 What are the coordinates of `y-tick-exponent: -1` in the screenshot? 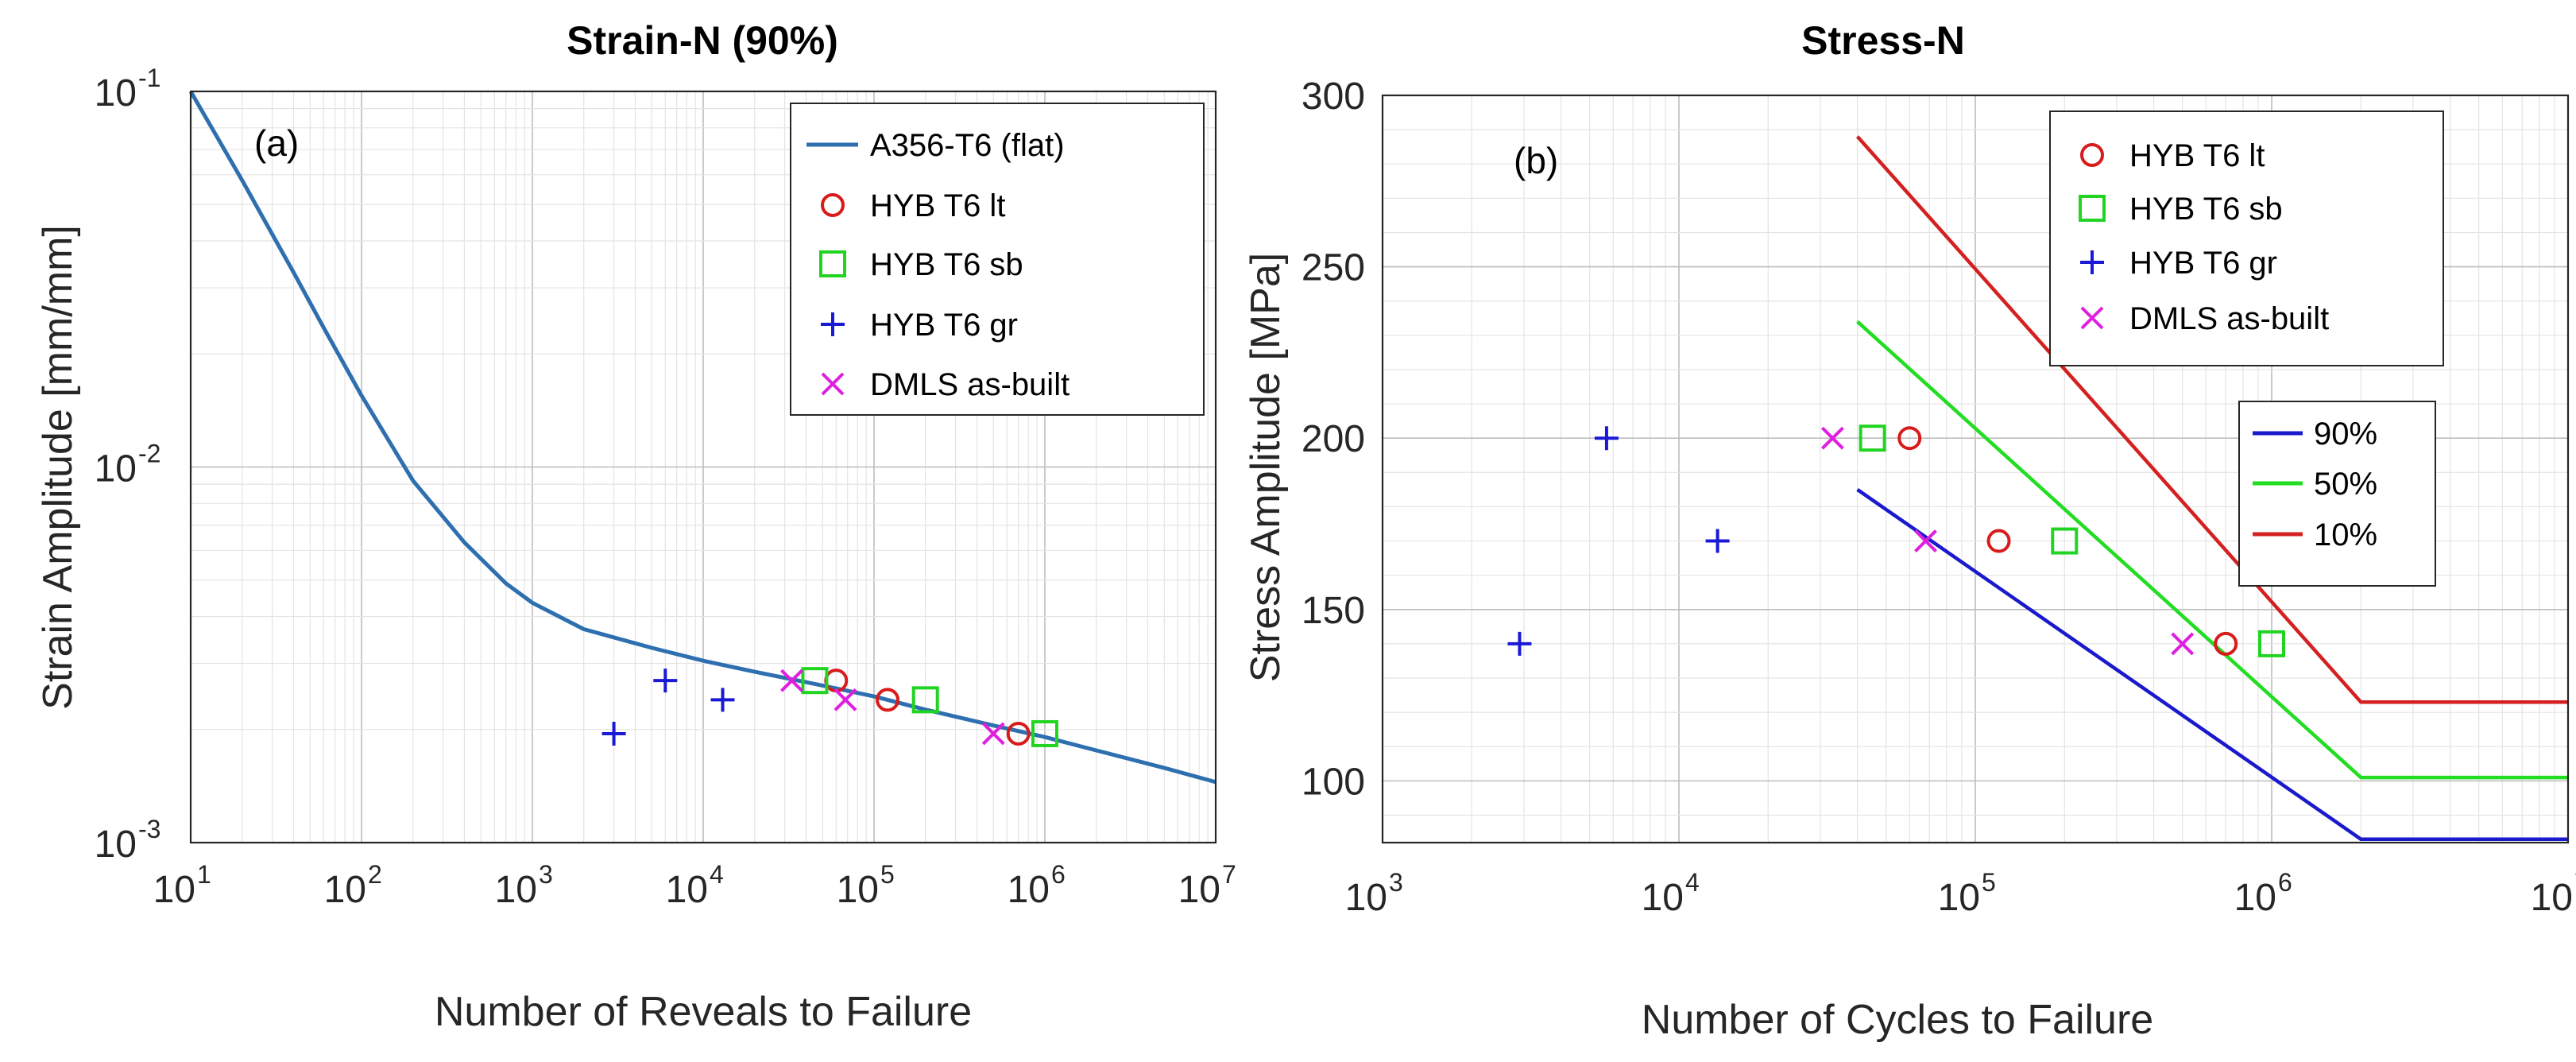 It's located at (149, 78).